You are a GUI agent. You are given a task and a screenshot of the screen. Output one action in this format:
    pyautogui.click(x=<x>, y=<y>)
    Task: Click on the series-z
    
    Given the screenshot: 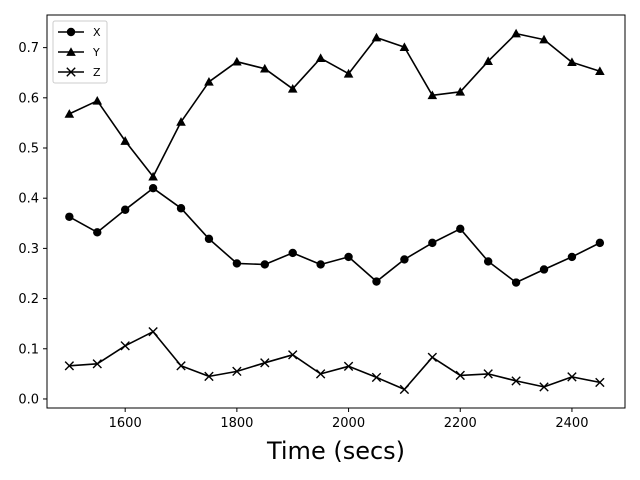 What is the action you would take?
    pyautogui.click(x=334, y=361)
    